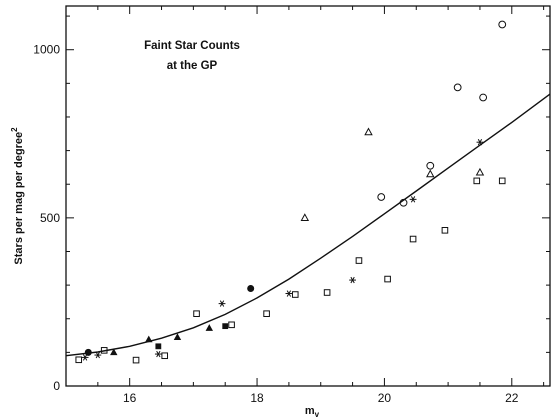  Describe the element at coordinates (512, 398) in the screenshot. I see `x-tick-label: 22` at that location.